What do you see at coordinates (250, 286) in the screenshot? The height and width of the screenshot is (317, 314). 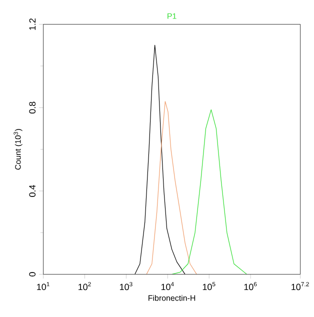 I see `x-tick-label: 10$^{6}$` at bounding box center [250, 286].